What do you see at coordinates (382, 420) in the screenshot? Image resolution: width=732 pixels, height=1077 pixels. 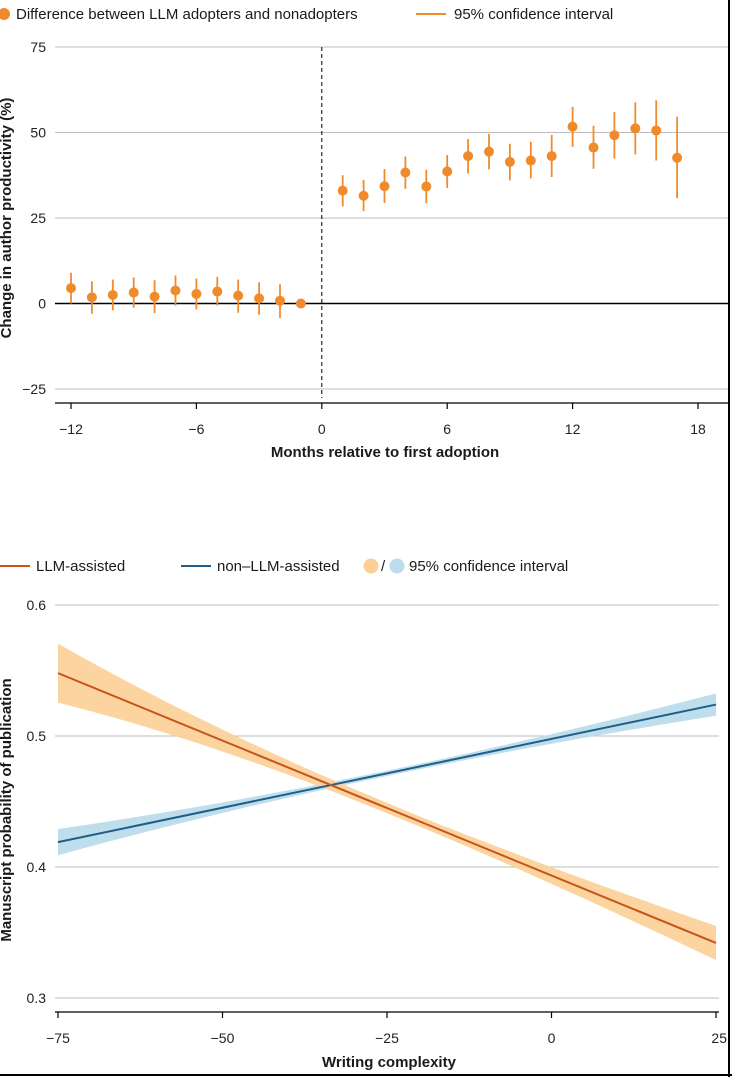 I see `productivity-x-ticks: −12 −6 0 6 12 18` at bounding box center [382, 420].